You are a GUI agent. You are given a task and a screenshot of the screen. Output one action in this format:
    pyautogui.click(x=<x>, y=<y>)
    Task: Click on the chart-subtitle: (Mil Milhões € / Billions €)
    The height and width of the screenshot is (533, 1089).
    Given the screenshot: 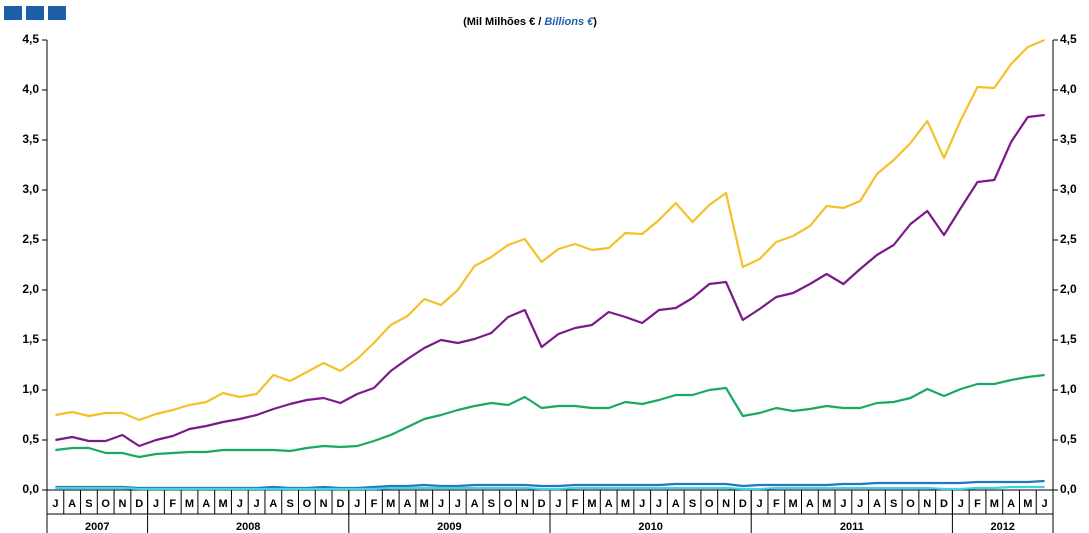 What is the action you would take?
    pyautogui.click(x=530, y=22)
    